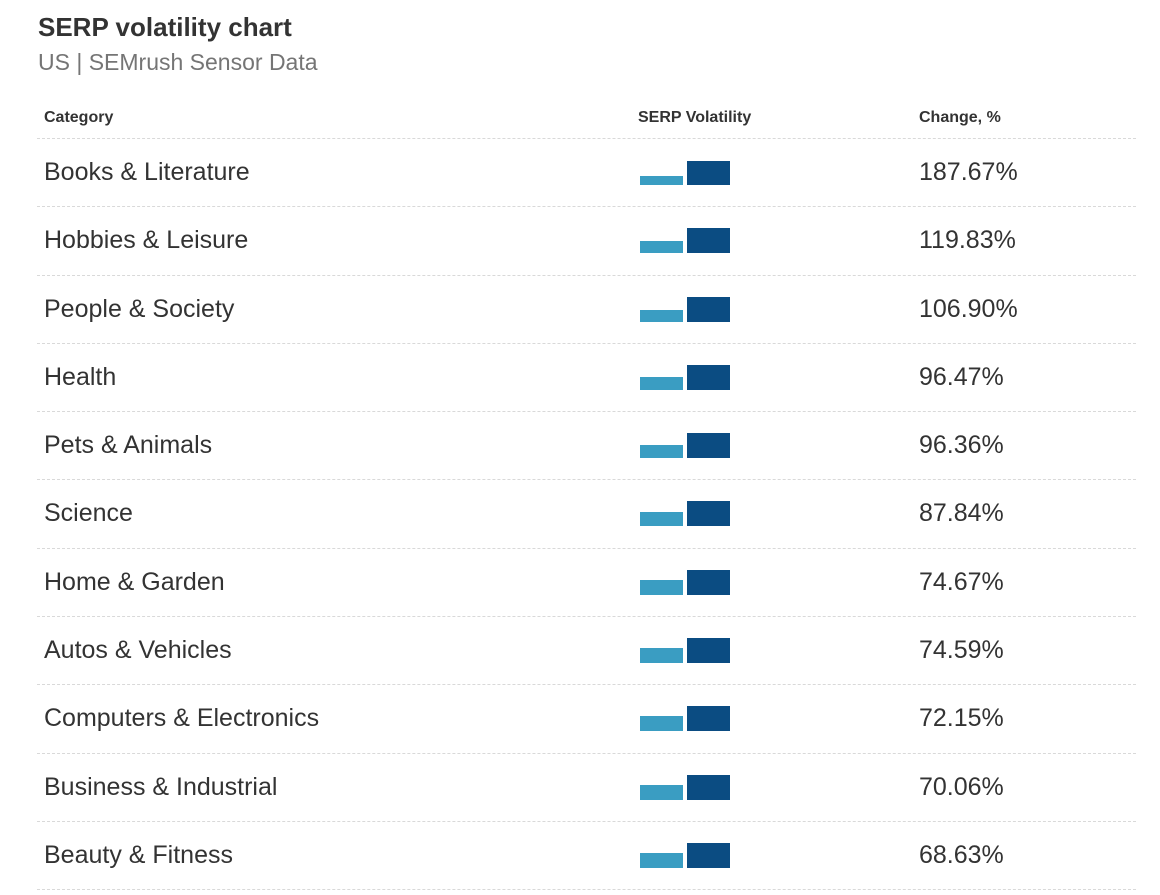 The width and height of the screenshot is (1160, 895). Describe the element at coordinates (961, 718) in the screenshot. I see `change-value: 72.15%` at that location.